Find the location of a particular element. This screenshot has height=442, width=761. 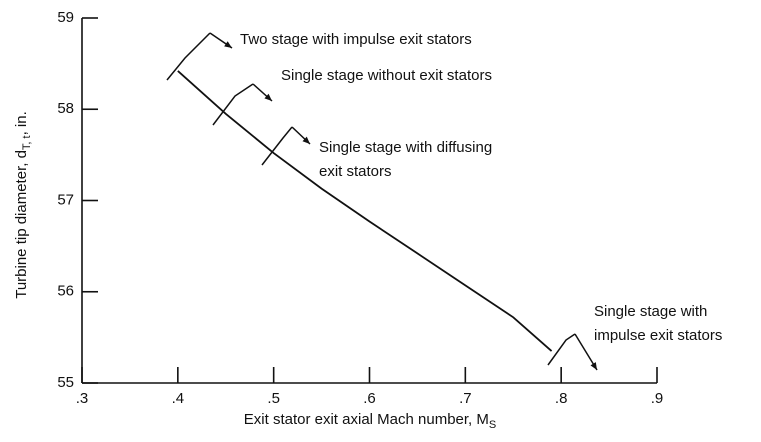

x-axis-label: Exit stator exit axial Mach number, MS is located at coordinates (370, 421).